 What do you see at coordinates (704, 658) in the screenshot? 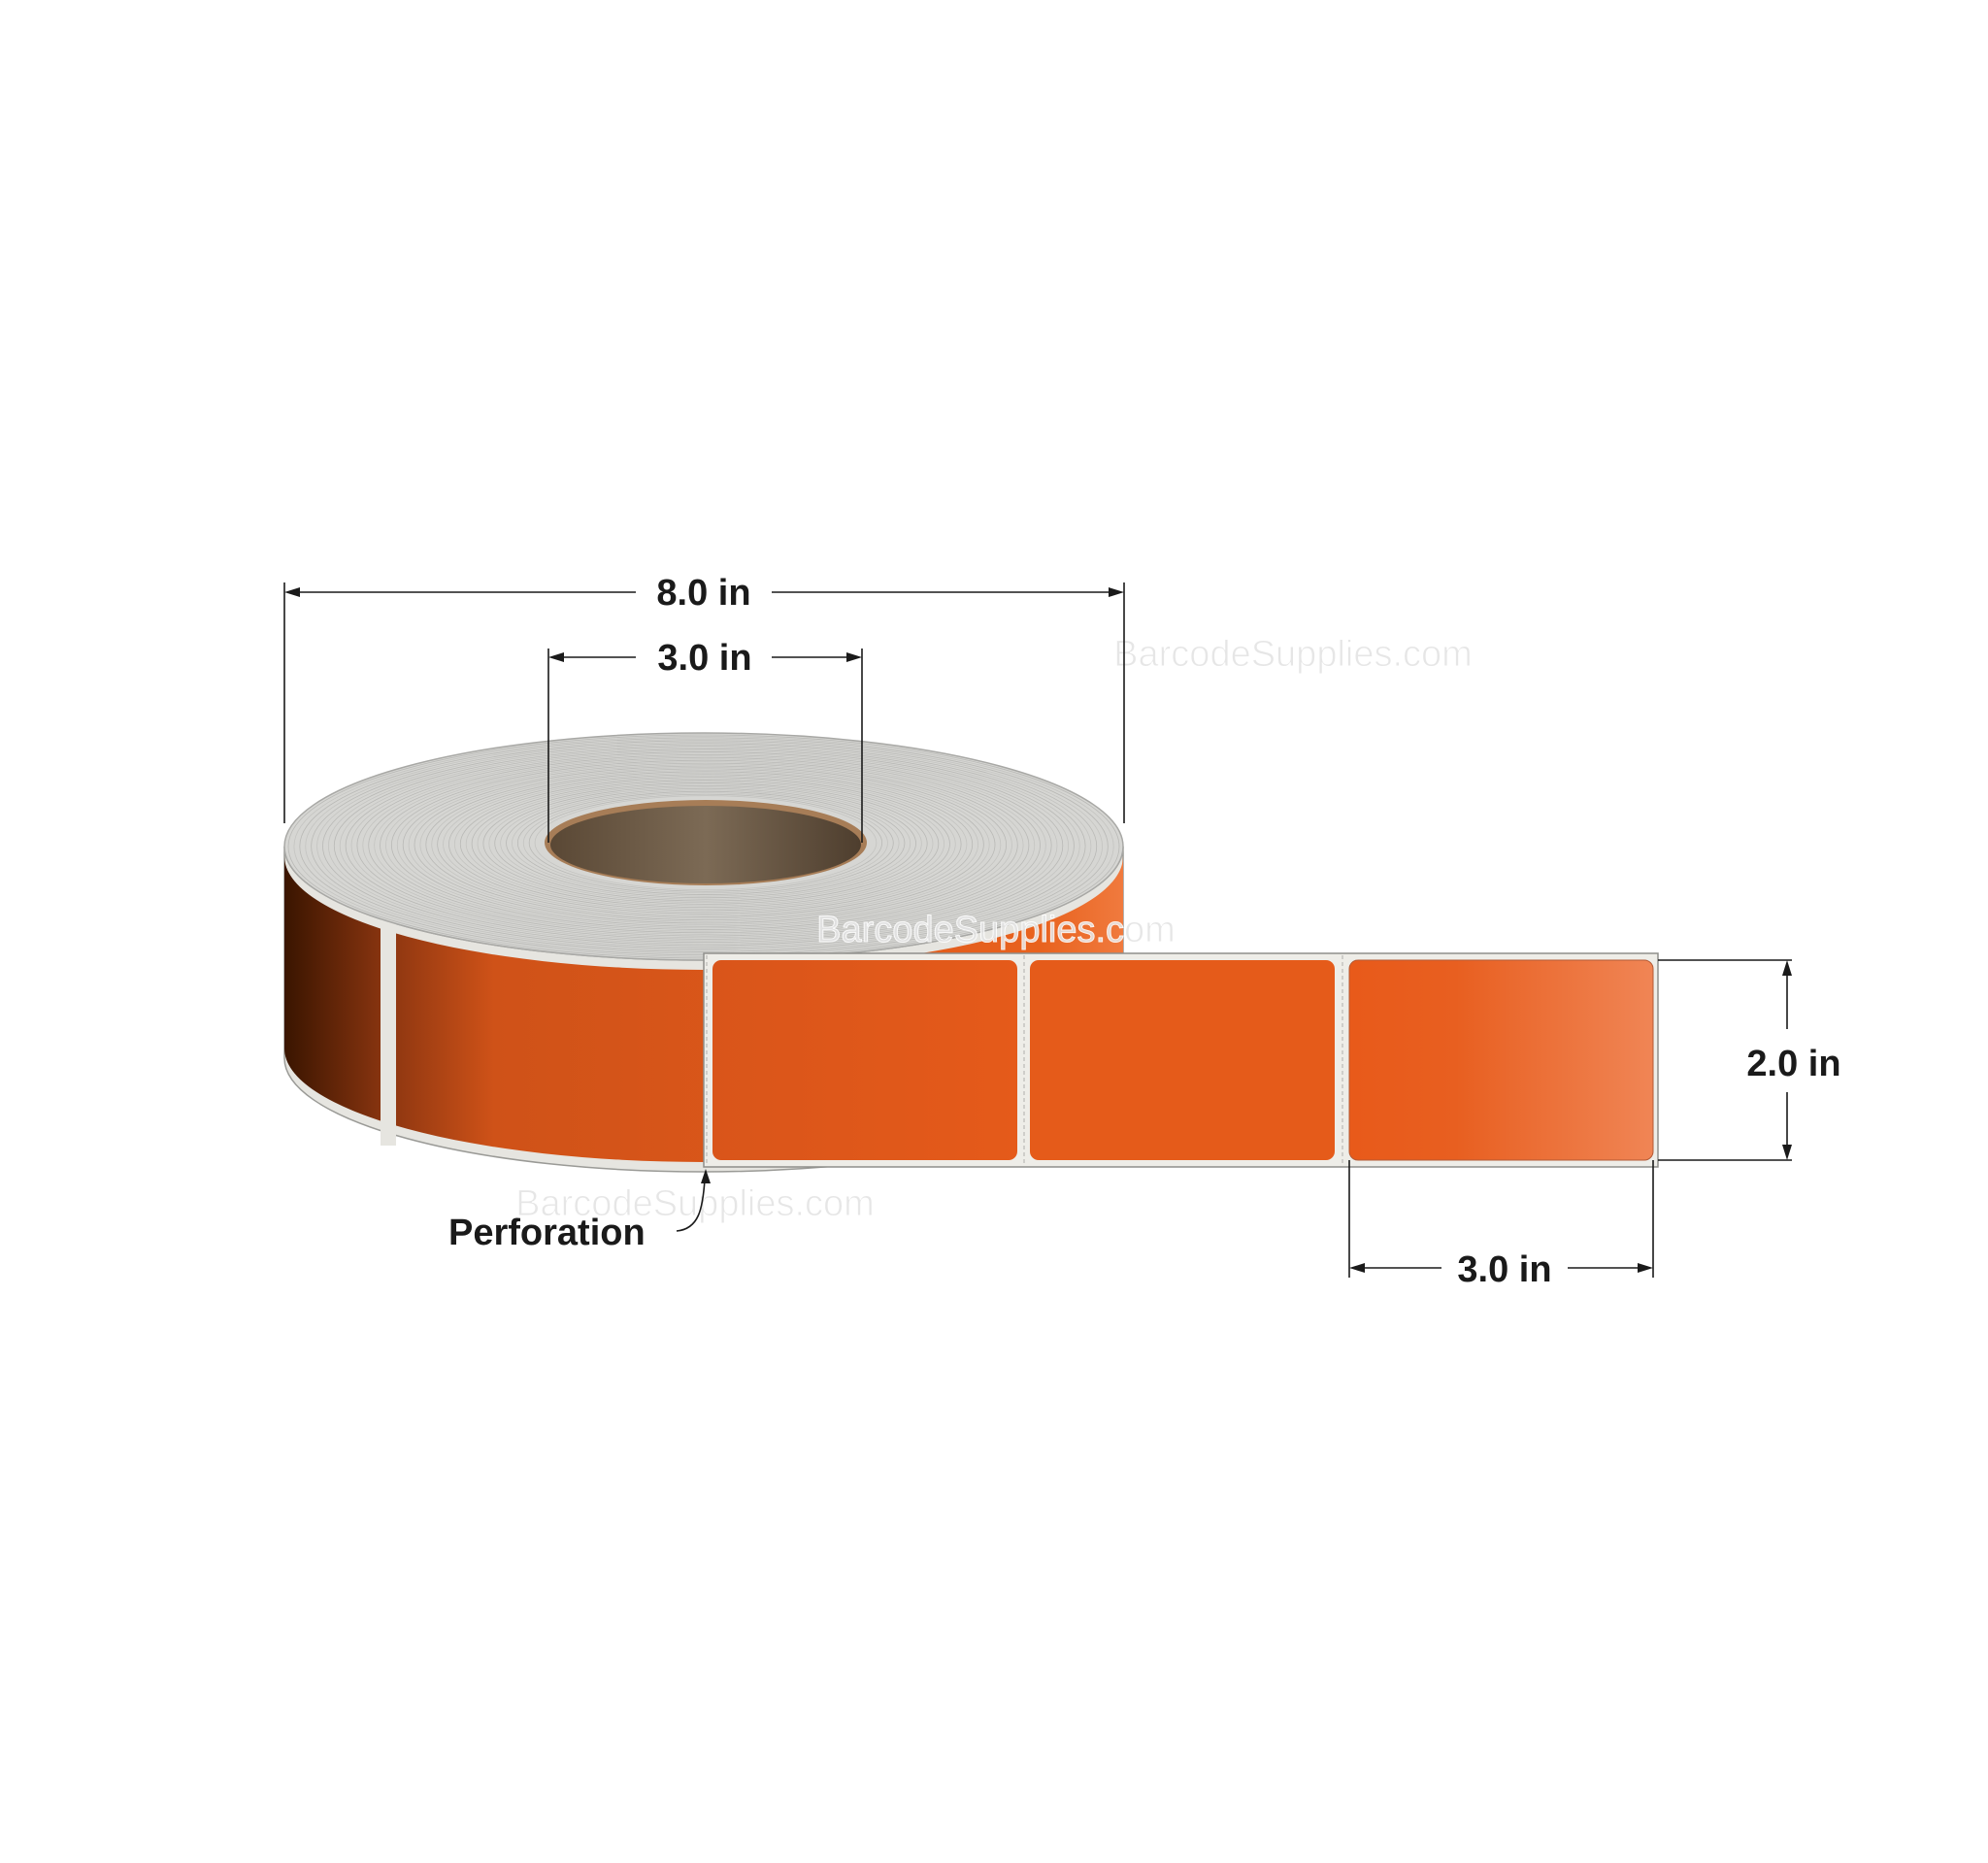
I see `core-diameter-label: 3.0 in` at bounding box center [704, 658].